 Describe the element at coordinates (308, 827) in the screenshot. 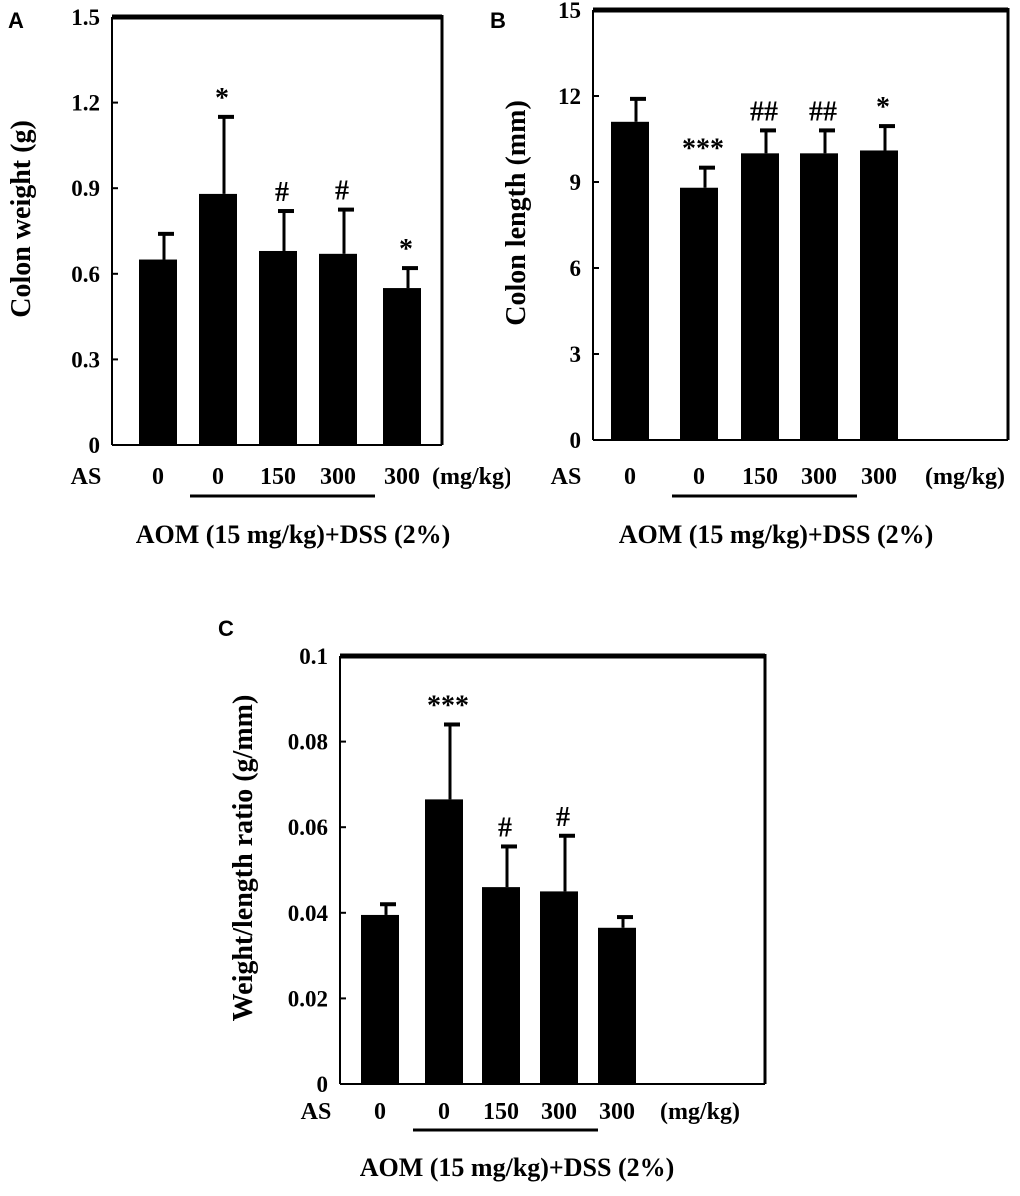

I see `y-tick-label: 0.06` at that location.